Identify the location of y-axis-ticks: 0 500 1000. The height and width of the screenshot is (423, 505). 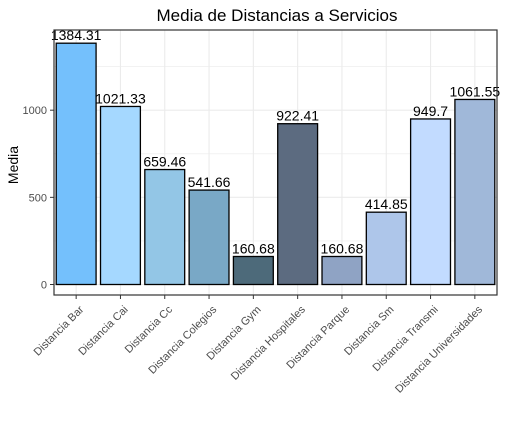
(38, 198).